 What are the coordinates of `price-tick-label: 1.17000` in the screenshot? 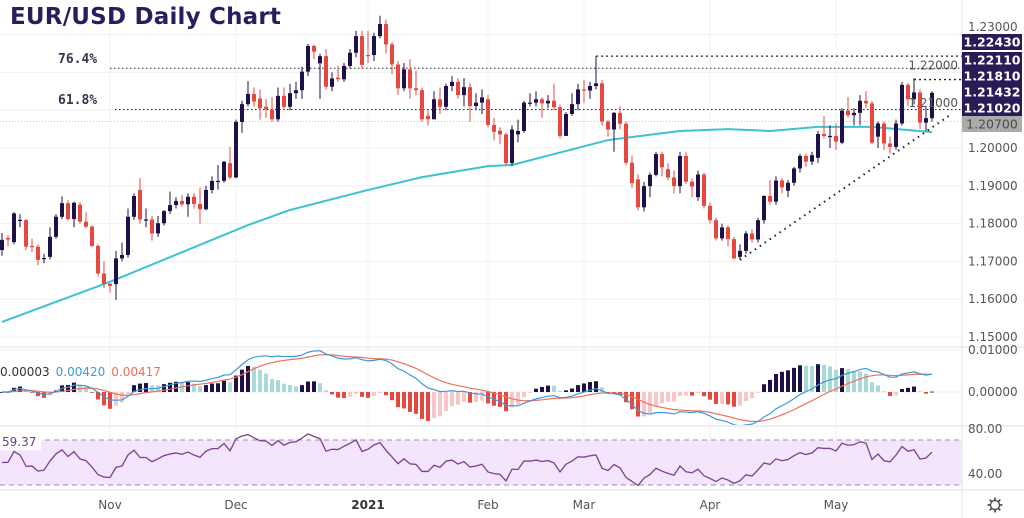 It's located at (993, 261).